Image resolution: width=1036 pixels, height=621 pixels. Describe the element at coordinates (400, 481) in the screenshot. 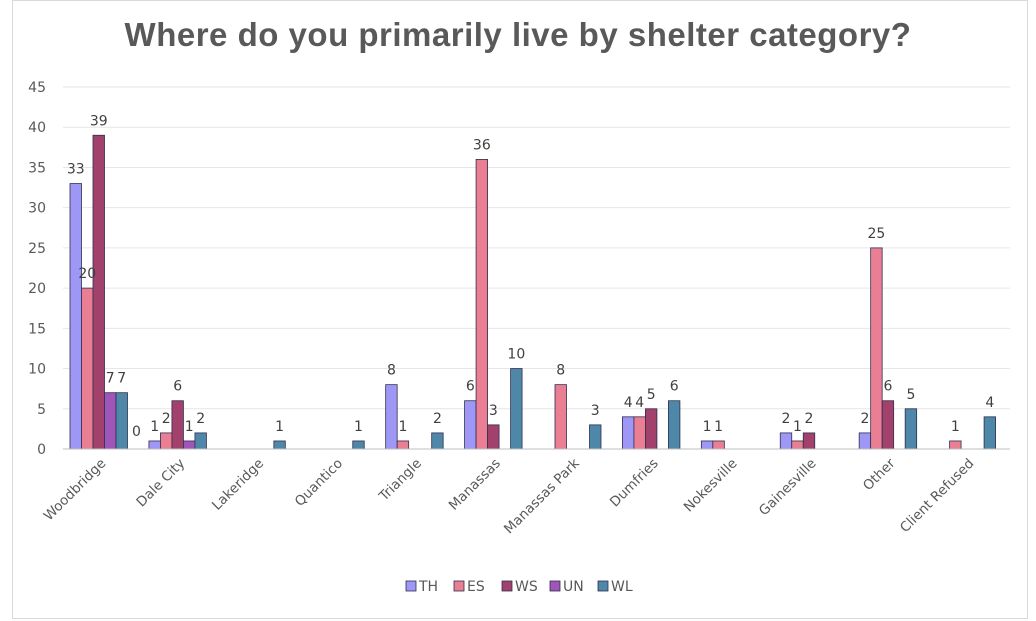

I see `category-label: Triangle` at that location.